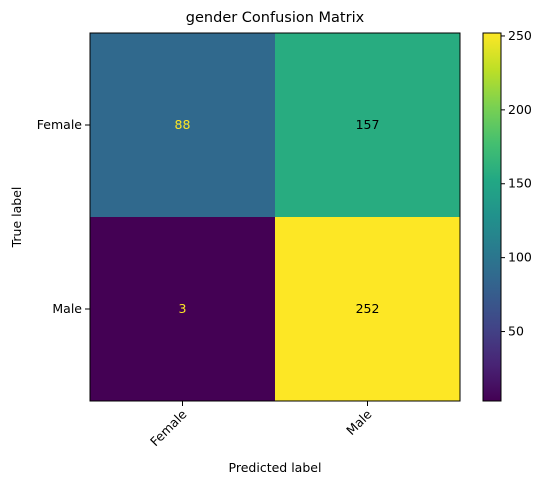 The image size is (548, 486). Describe the element at coordinates (492, 217) in the screenshot. I see `colorbar-gradient` at that location.